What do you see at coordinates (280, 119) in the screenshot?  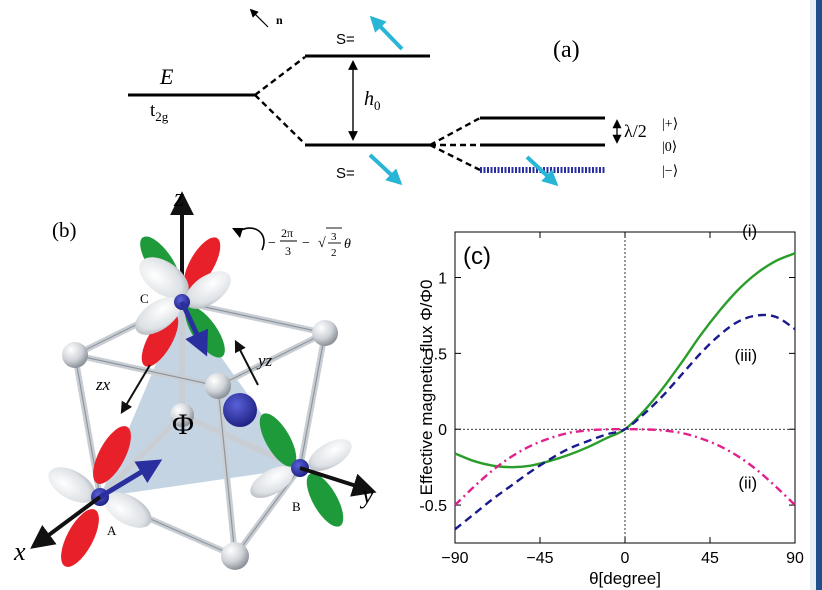 I see `connector-down` at bounding box center [280, 119].